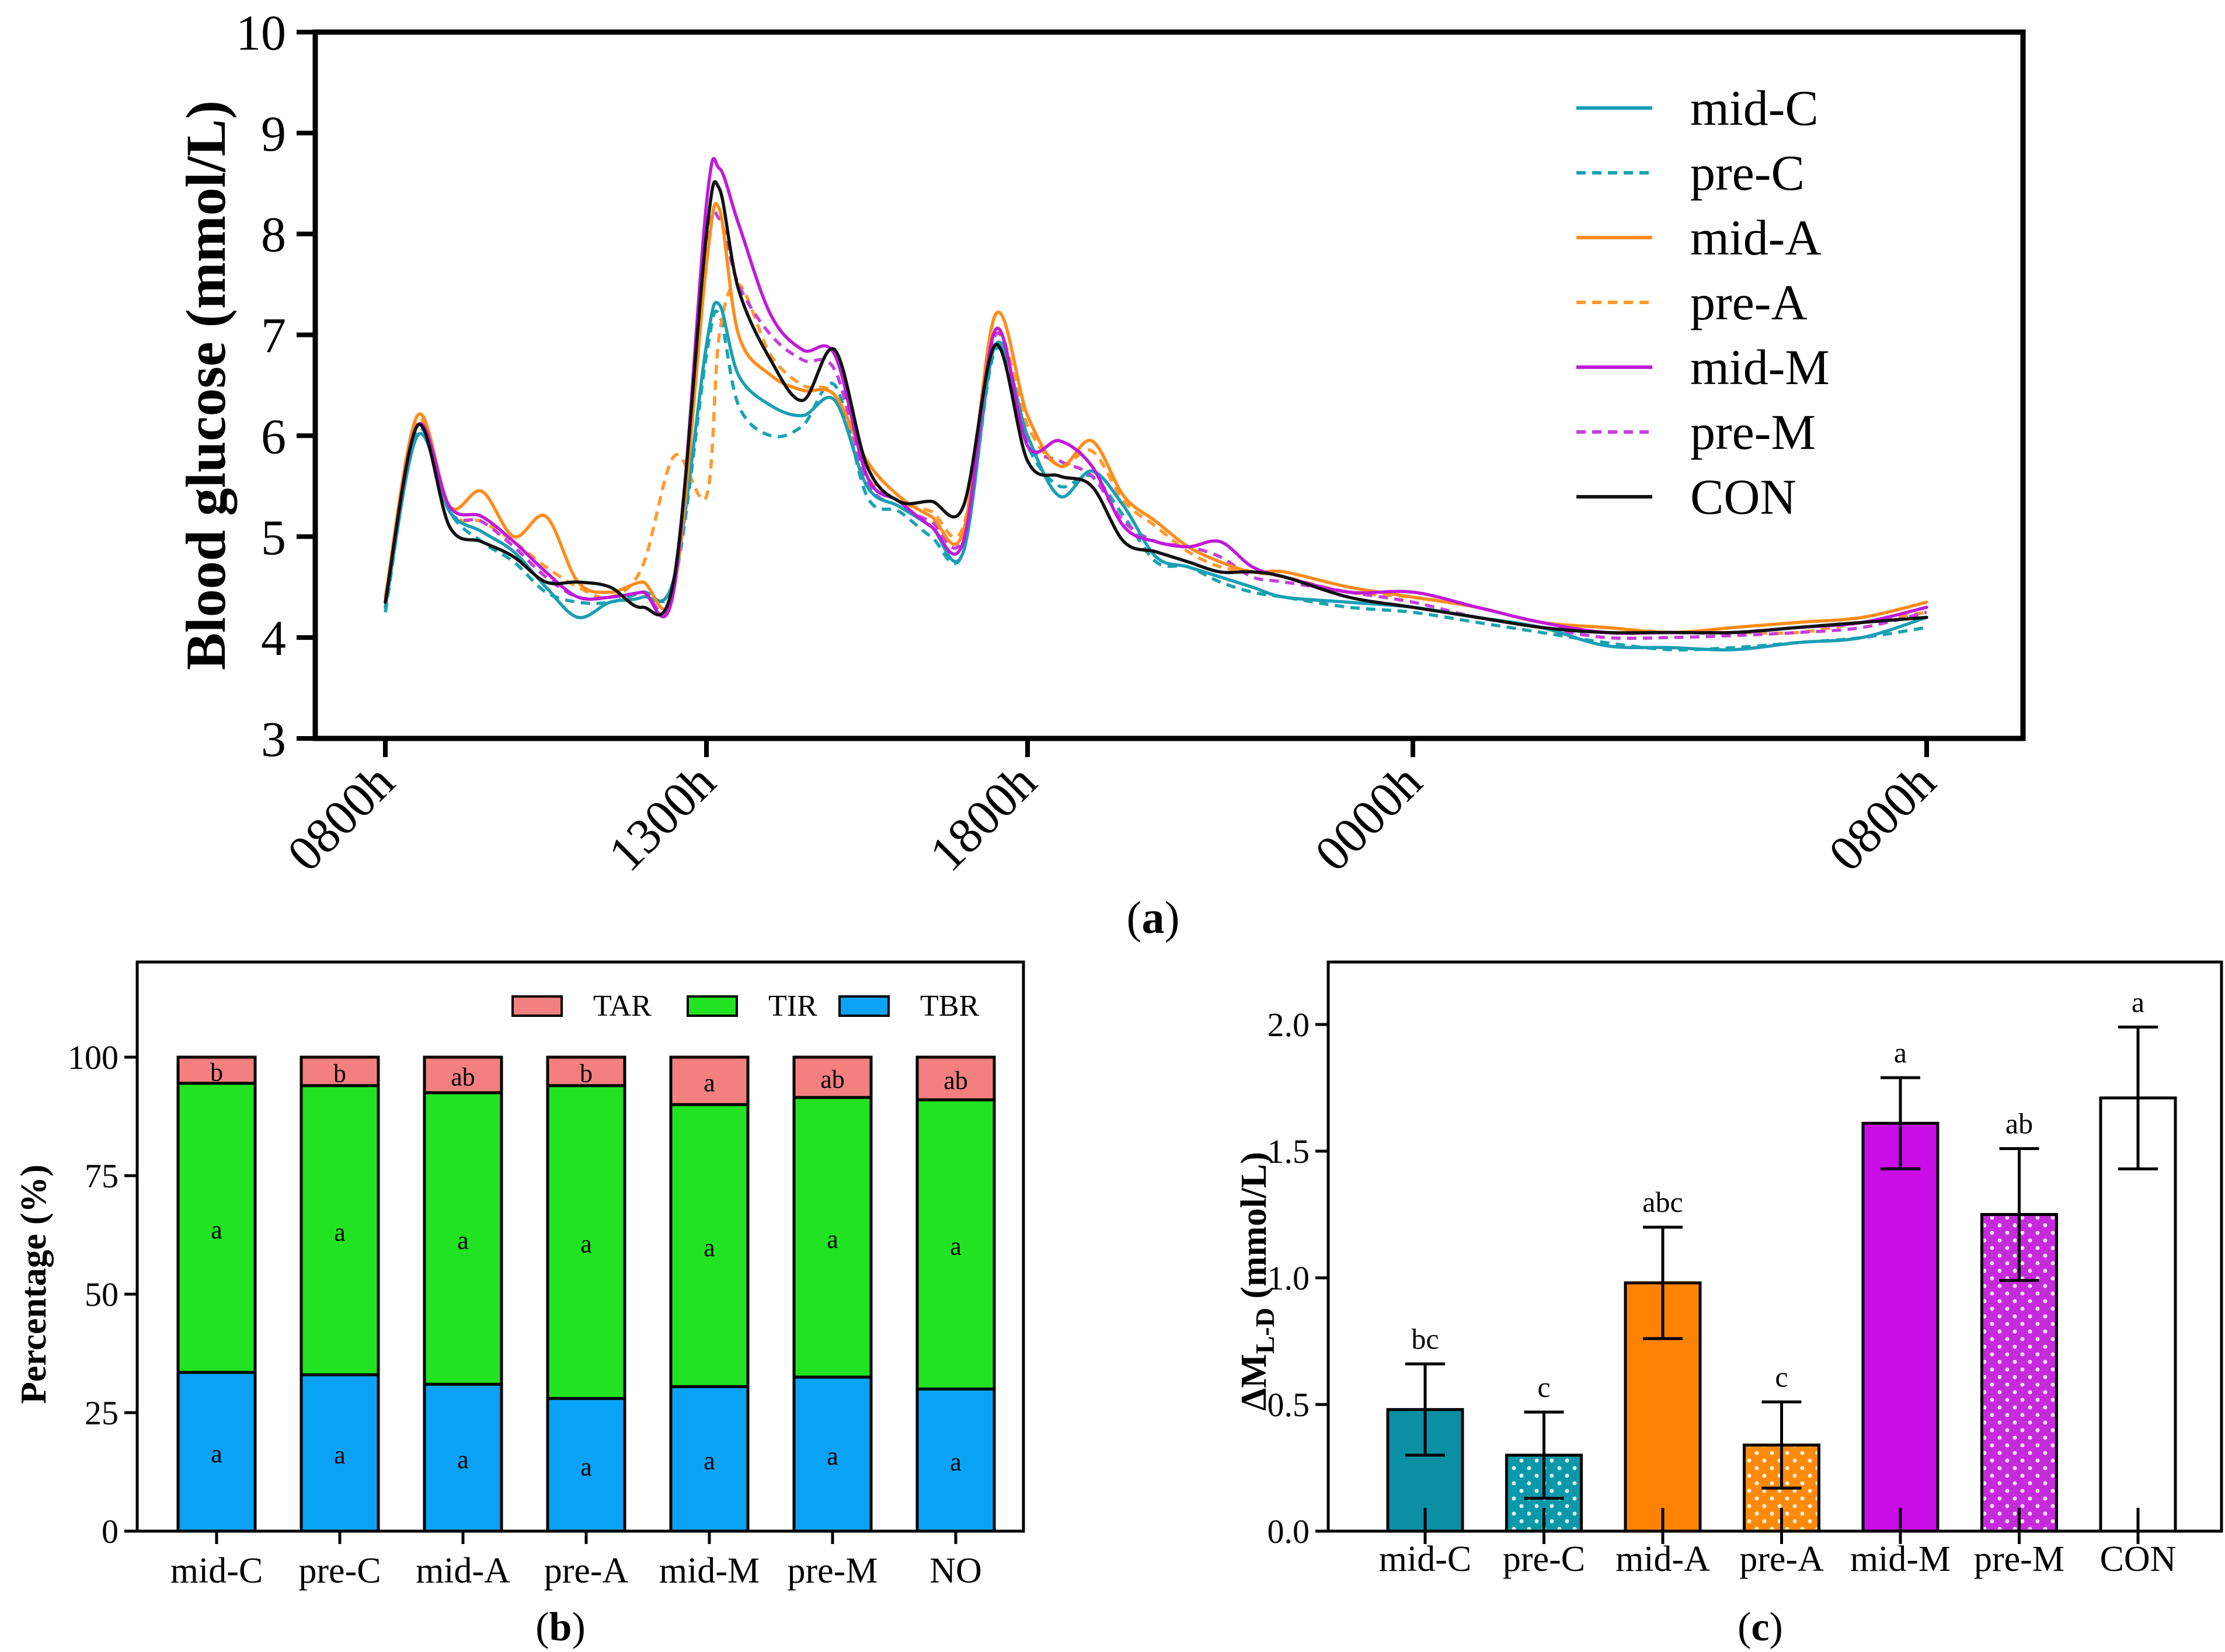 This screenshot has height=1652, width=2225. I want to click on y-tick-label: 2.0, so click(1289, 1025).